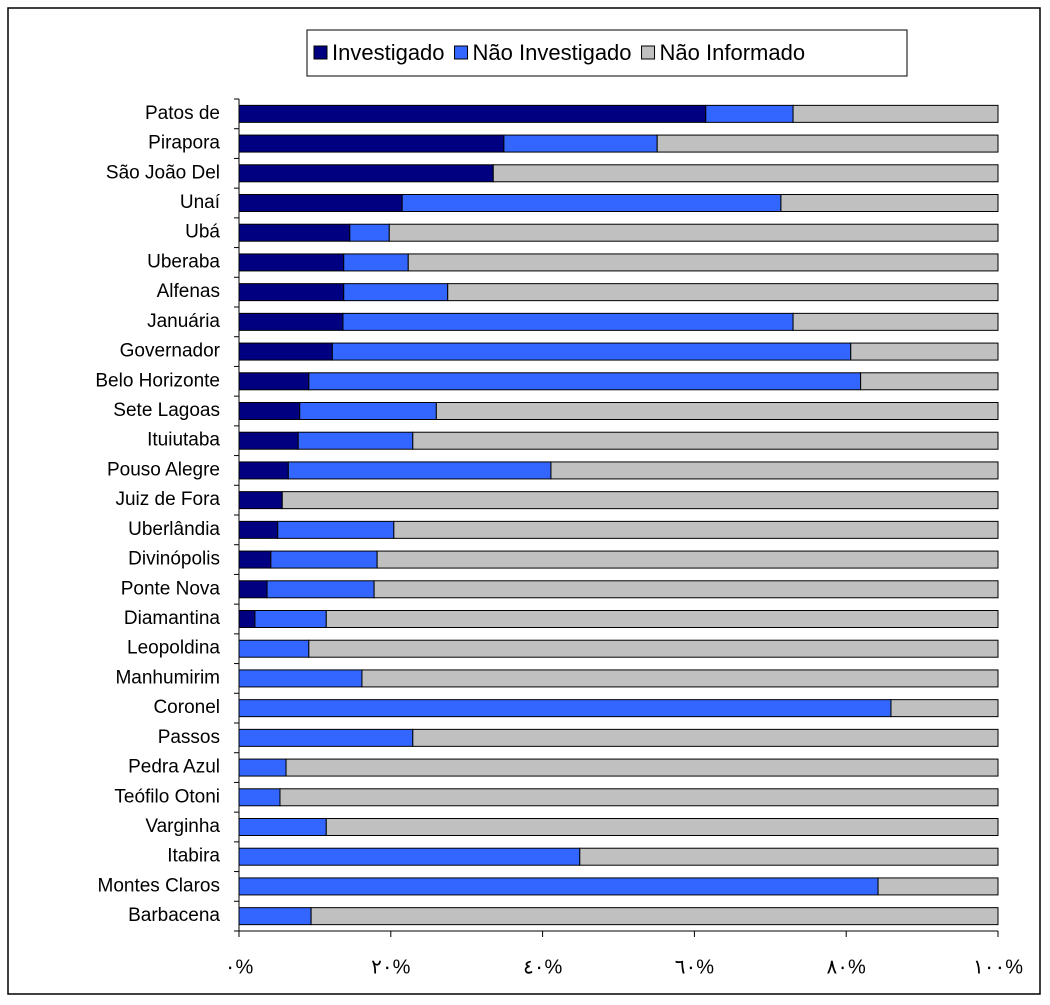  Describe the element at coordinates (183, 321) in the screenshot. I see `y-tick-label: Januária` at that location.